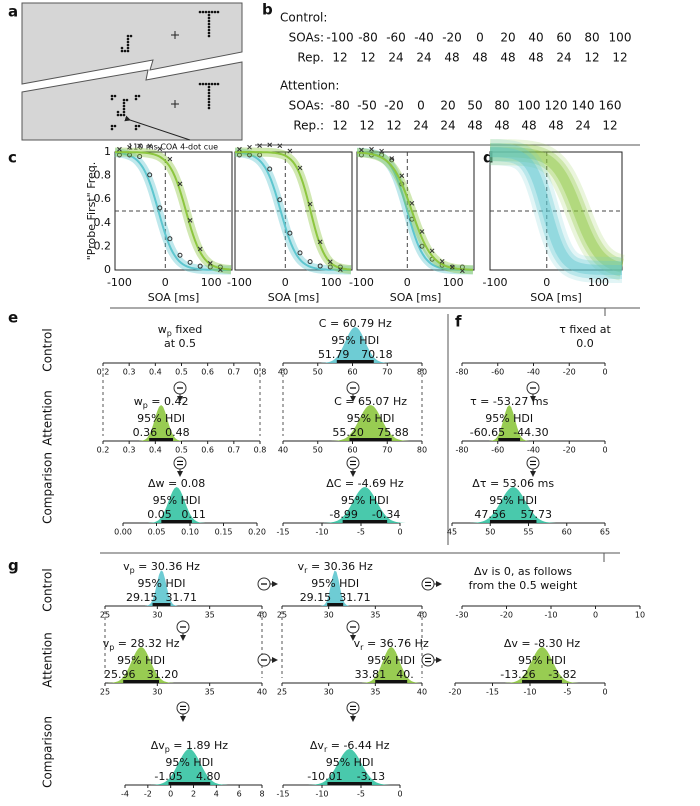 The image size is (700, 806). What do you see at coordinates (13, 318) in the screenshot?
I see `panel-label: e` at bounding box center [13, 318].